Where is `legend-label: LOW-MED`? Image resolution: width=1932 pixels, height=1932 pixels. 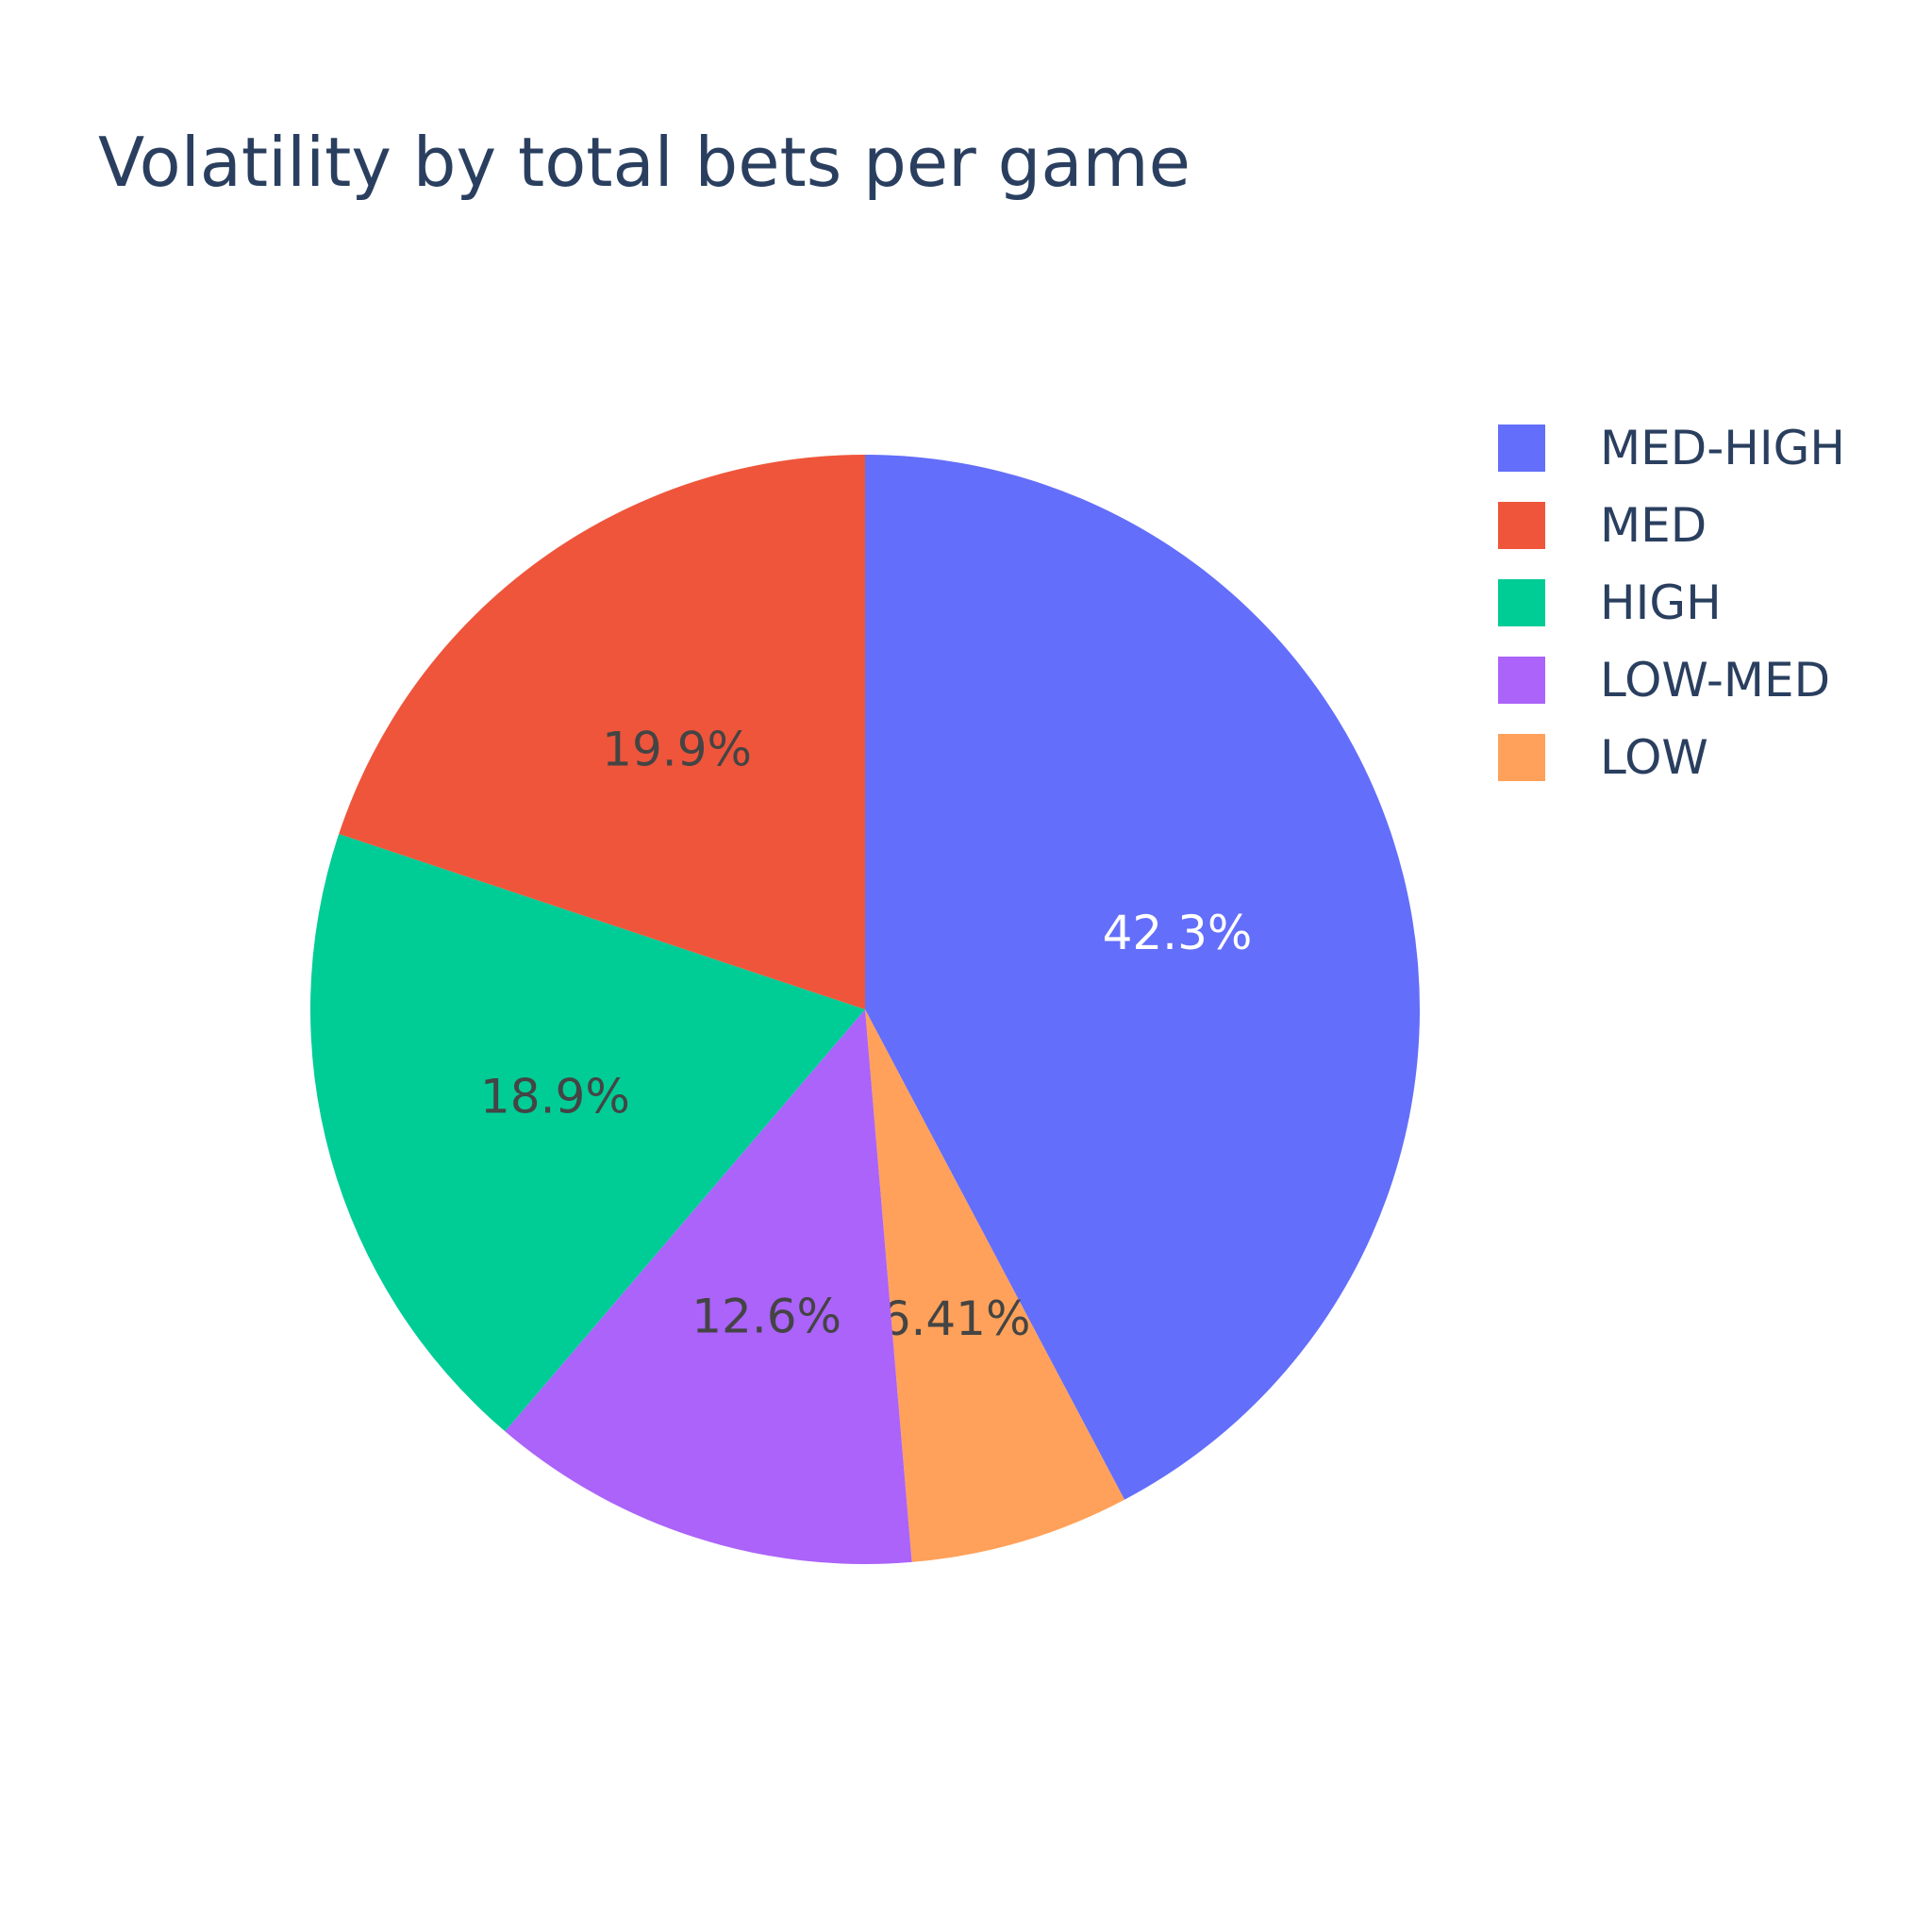 legend-label: LOW-MED is located at coordinates (1716, 681).